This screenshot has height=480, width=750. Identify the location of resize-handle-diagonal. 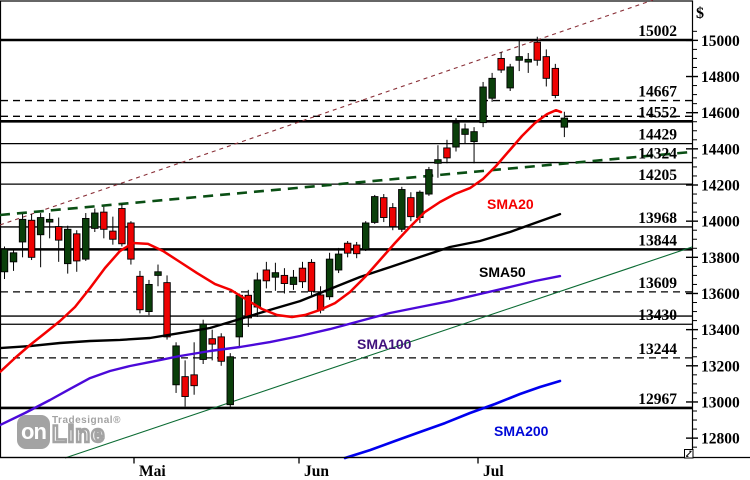
(688, 453).